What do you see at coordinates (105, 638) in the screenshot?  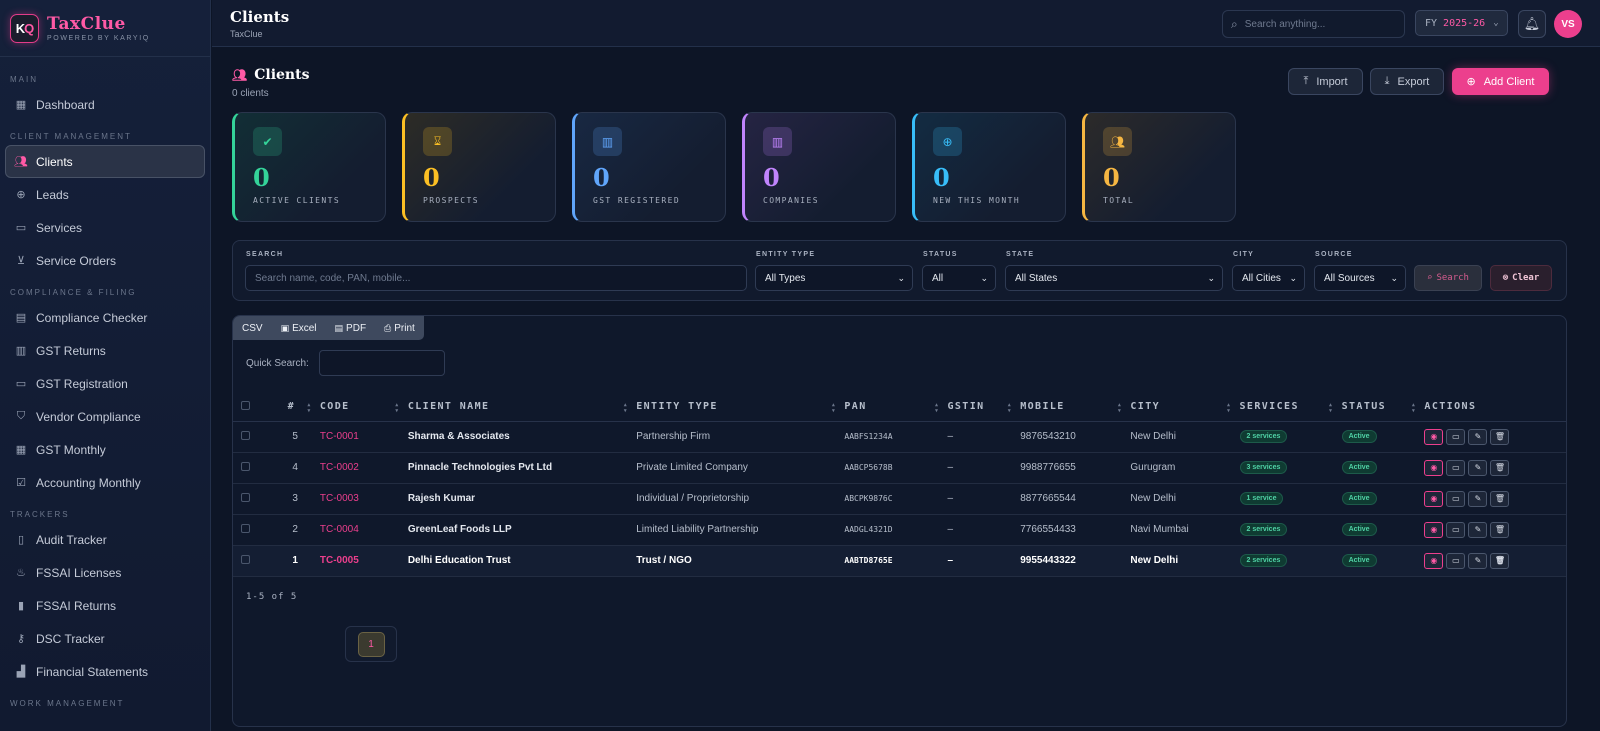 I see `sidebar-item-dsc-tracker: ⚷ DSC Tracker` at bounding box center [105, 638].